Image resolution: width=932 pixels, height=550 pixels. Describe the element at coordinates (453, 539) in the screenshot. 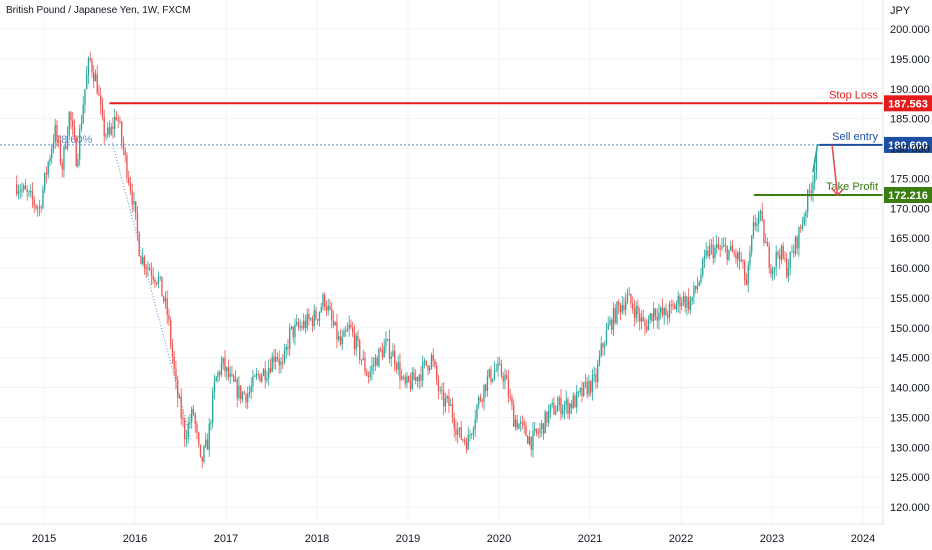

I see `x-axis-ticks: 2015 2016 2017 2018 2019 2020 2021 2022 2023 2024` at that location.